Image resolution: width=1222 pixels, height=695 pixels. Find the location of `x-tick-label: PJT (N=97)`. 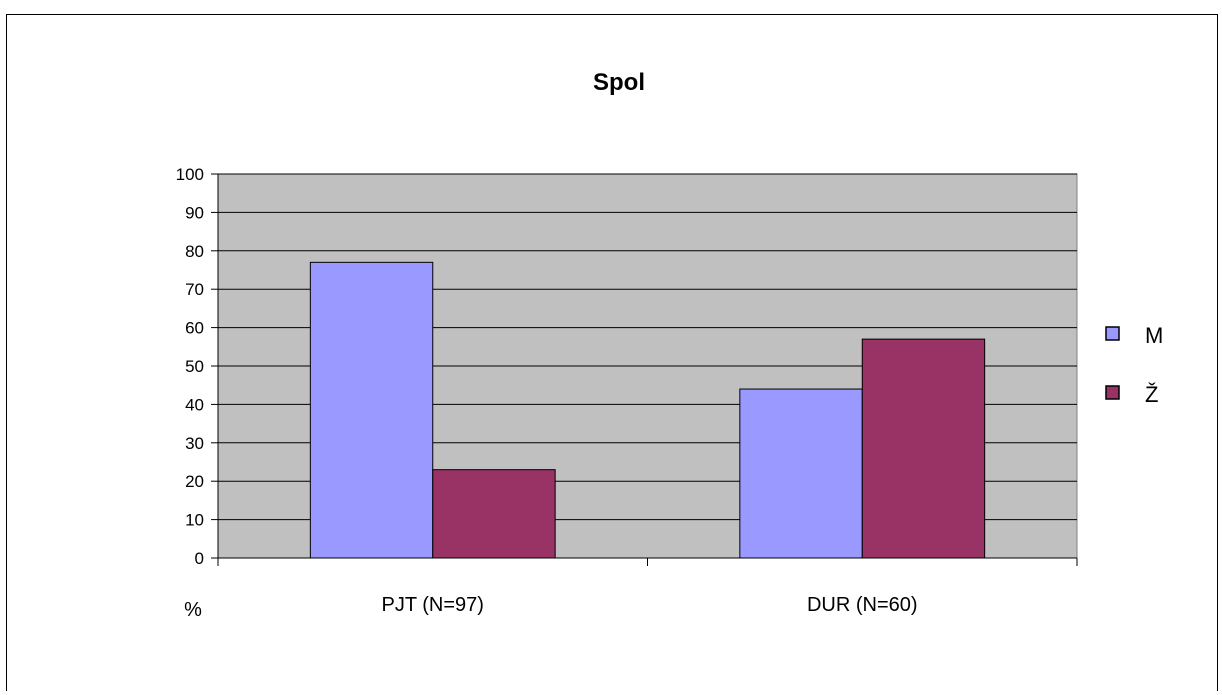

x-tick-label: PJT (N=97) is located at coordinates (433, 605).